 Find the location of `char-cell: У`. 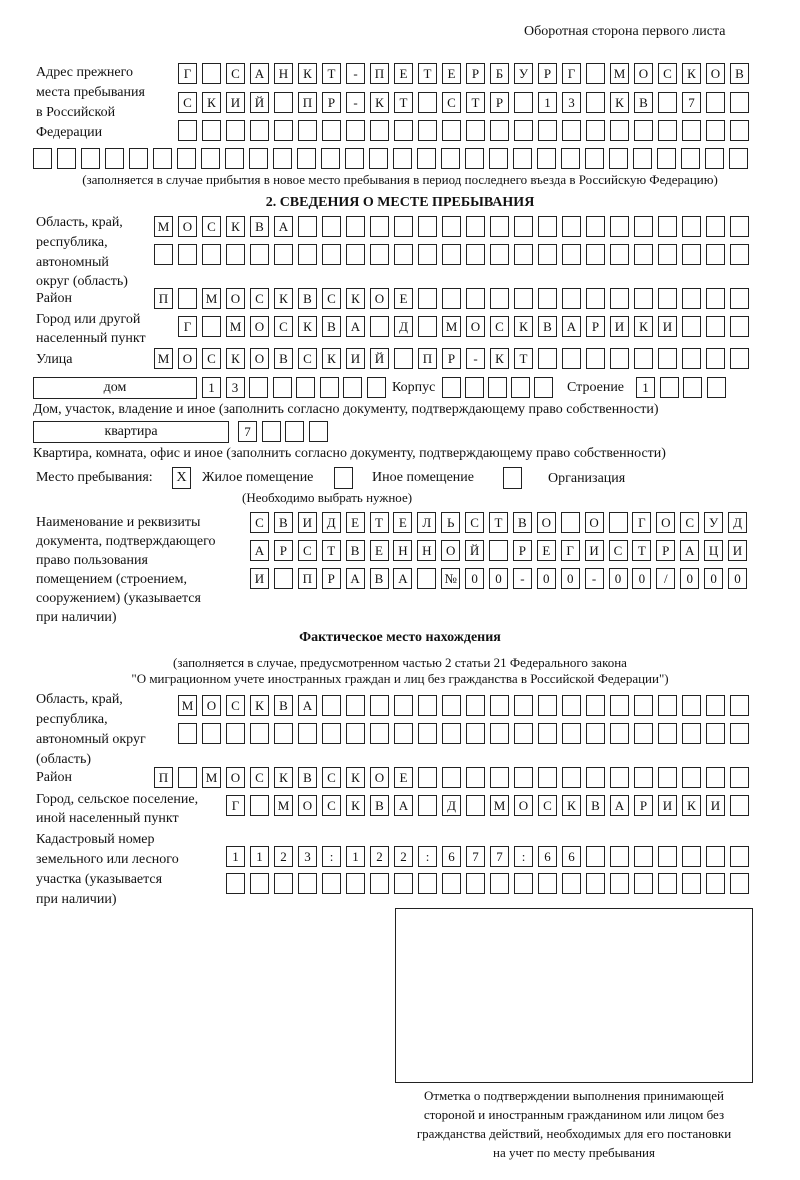

char-cell: У is located at coordinates (523, 73).